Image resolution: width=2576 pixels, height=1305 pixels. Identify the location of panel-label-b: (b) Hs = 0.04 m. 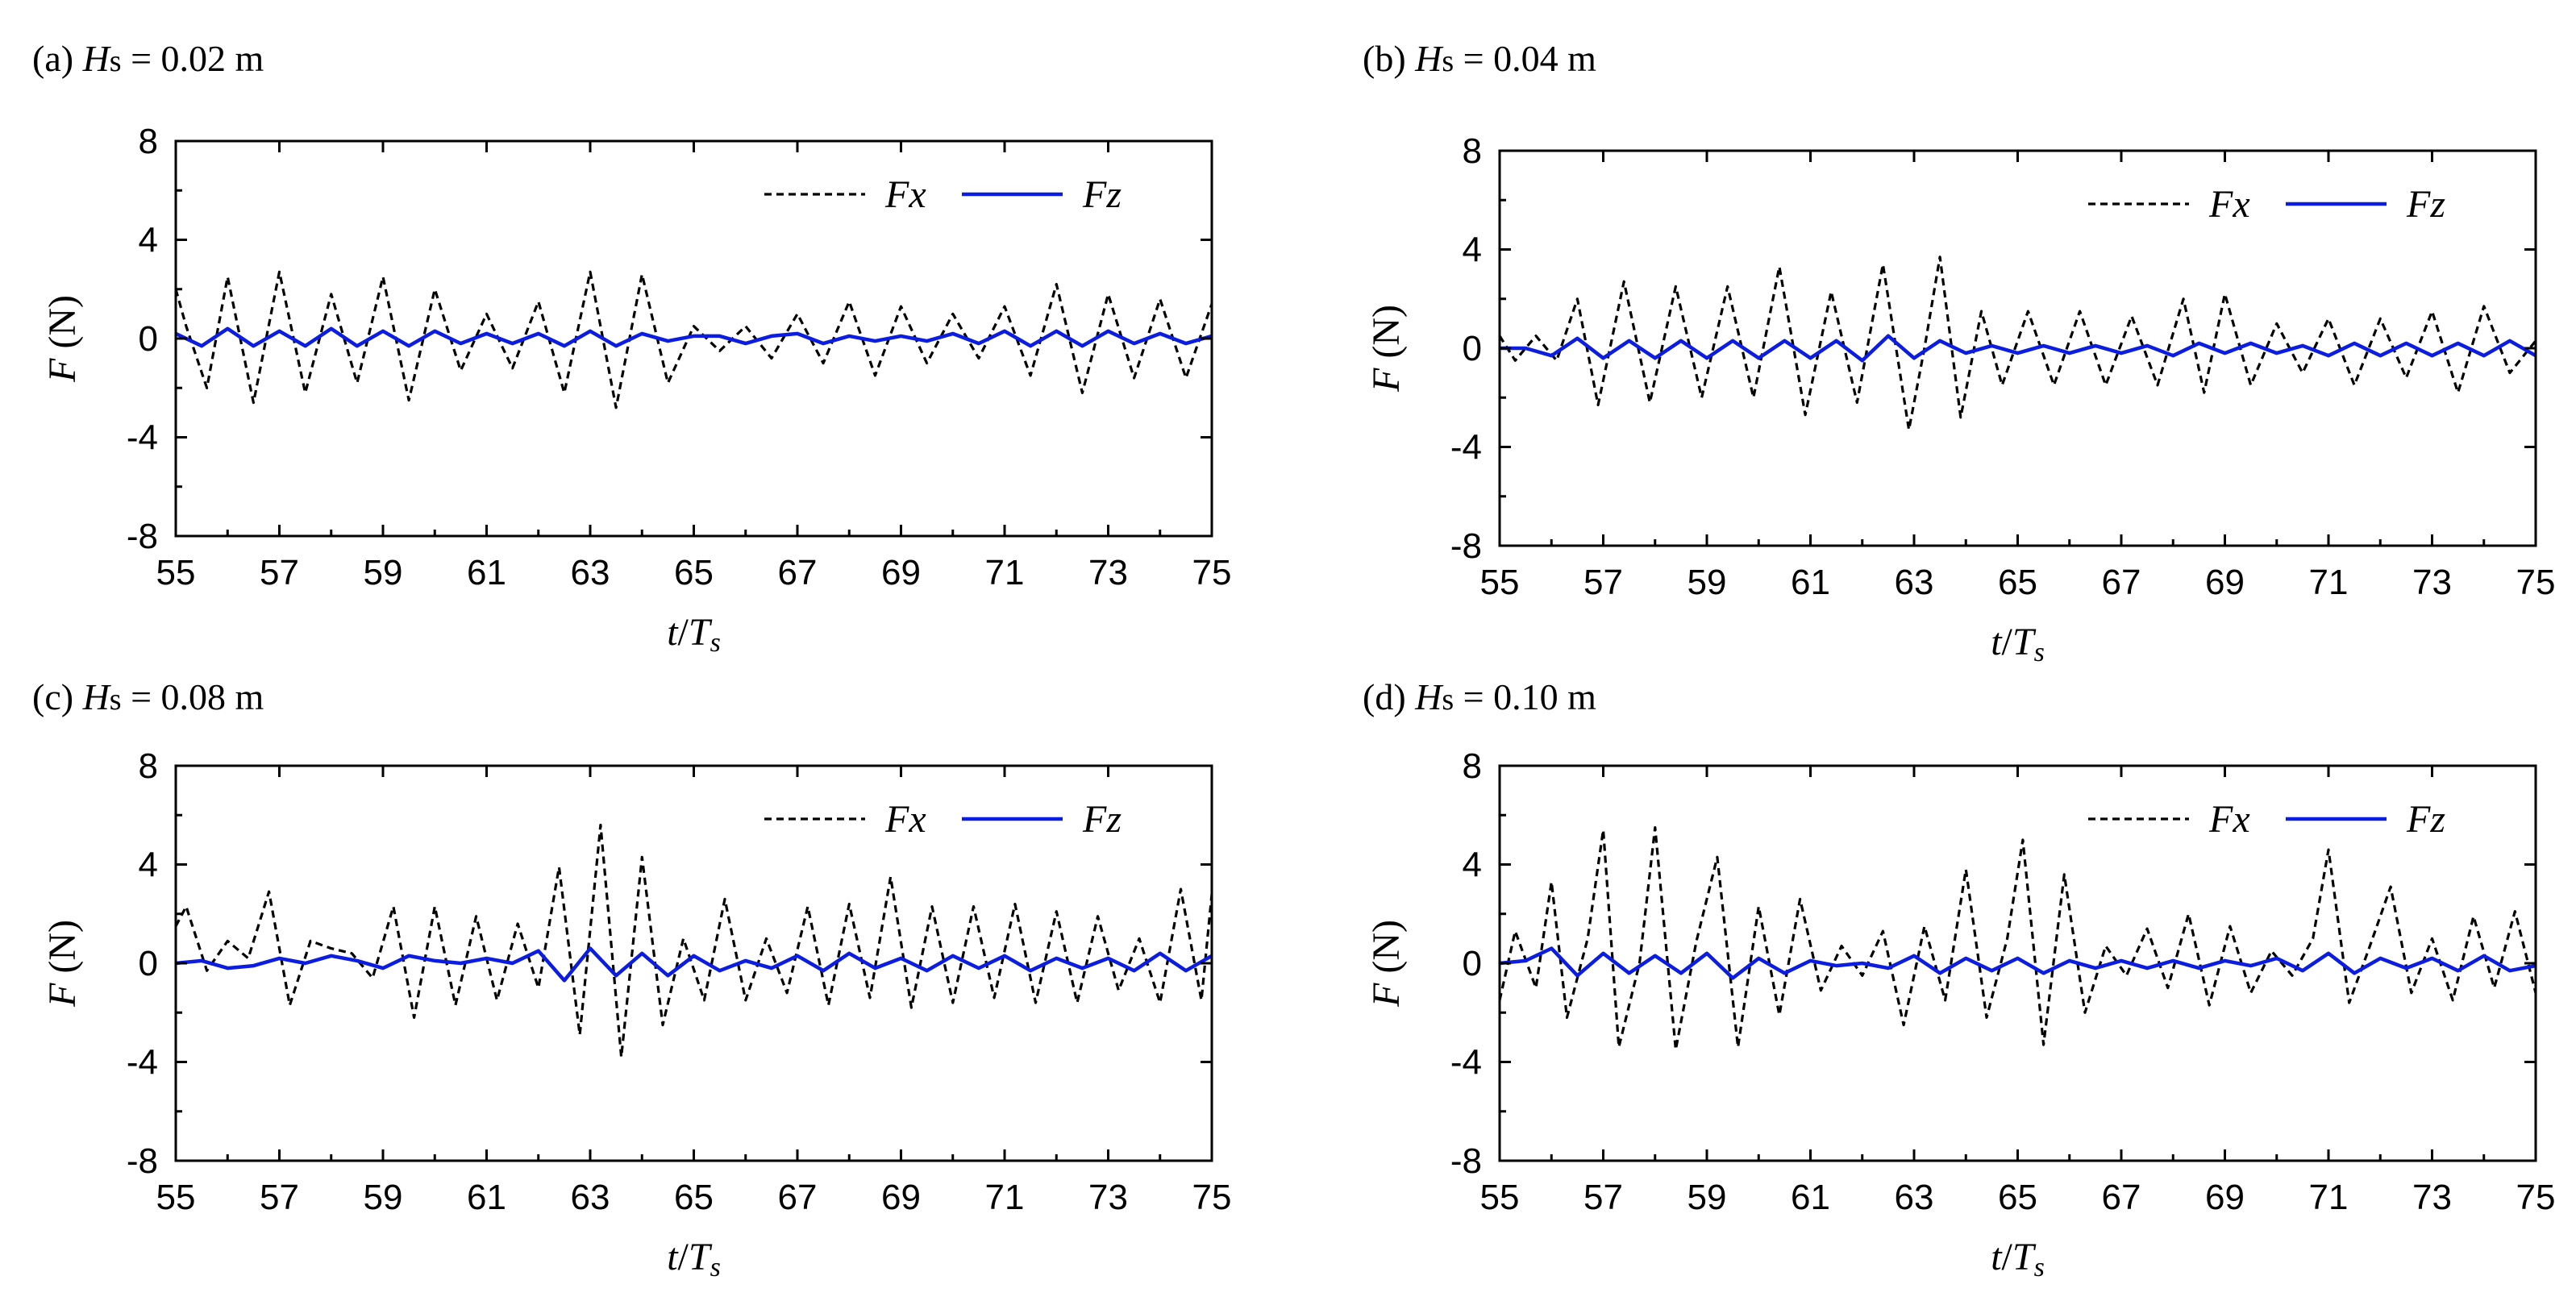
(1480, 58).